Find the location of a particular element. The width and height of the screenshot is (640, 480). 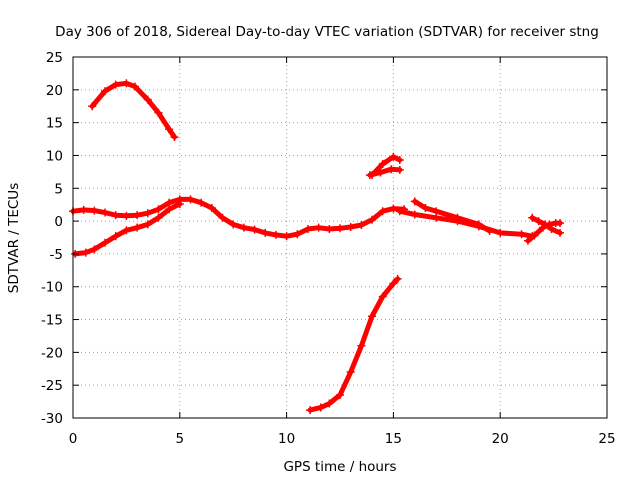

x-tick-label: 5 is located at coordinates (180, 439).